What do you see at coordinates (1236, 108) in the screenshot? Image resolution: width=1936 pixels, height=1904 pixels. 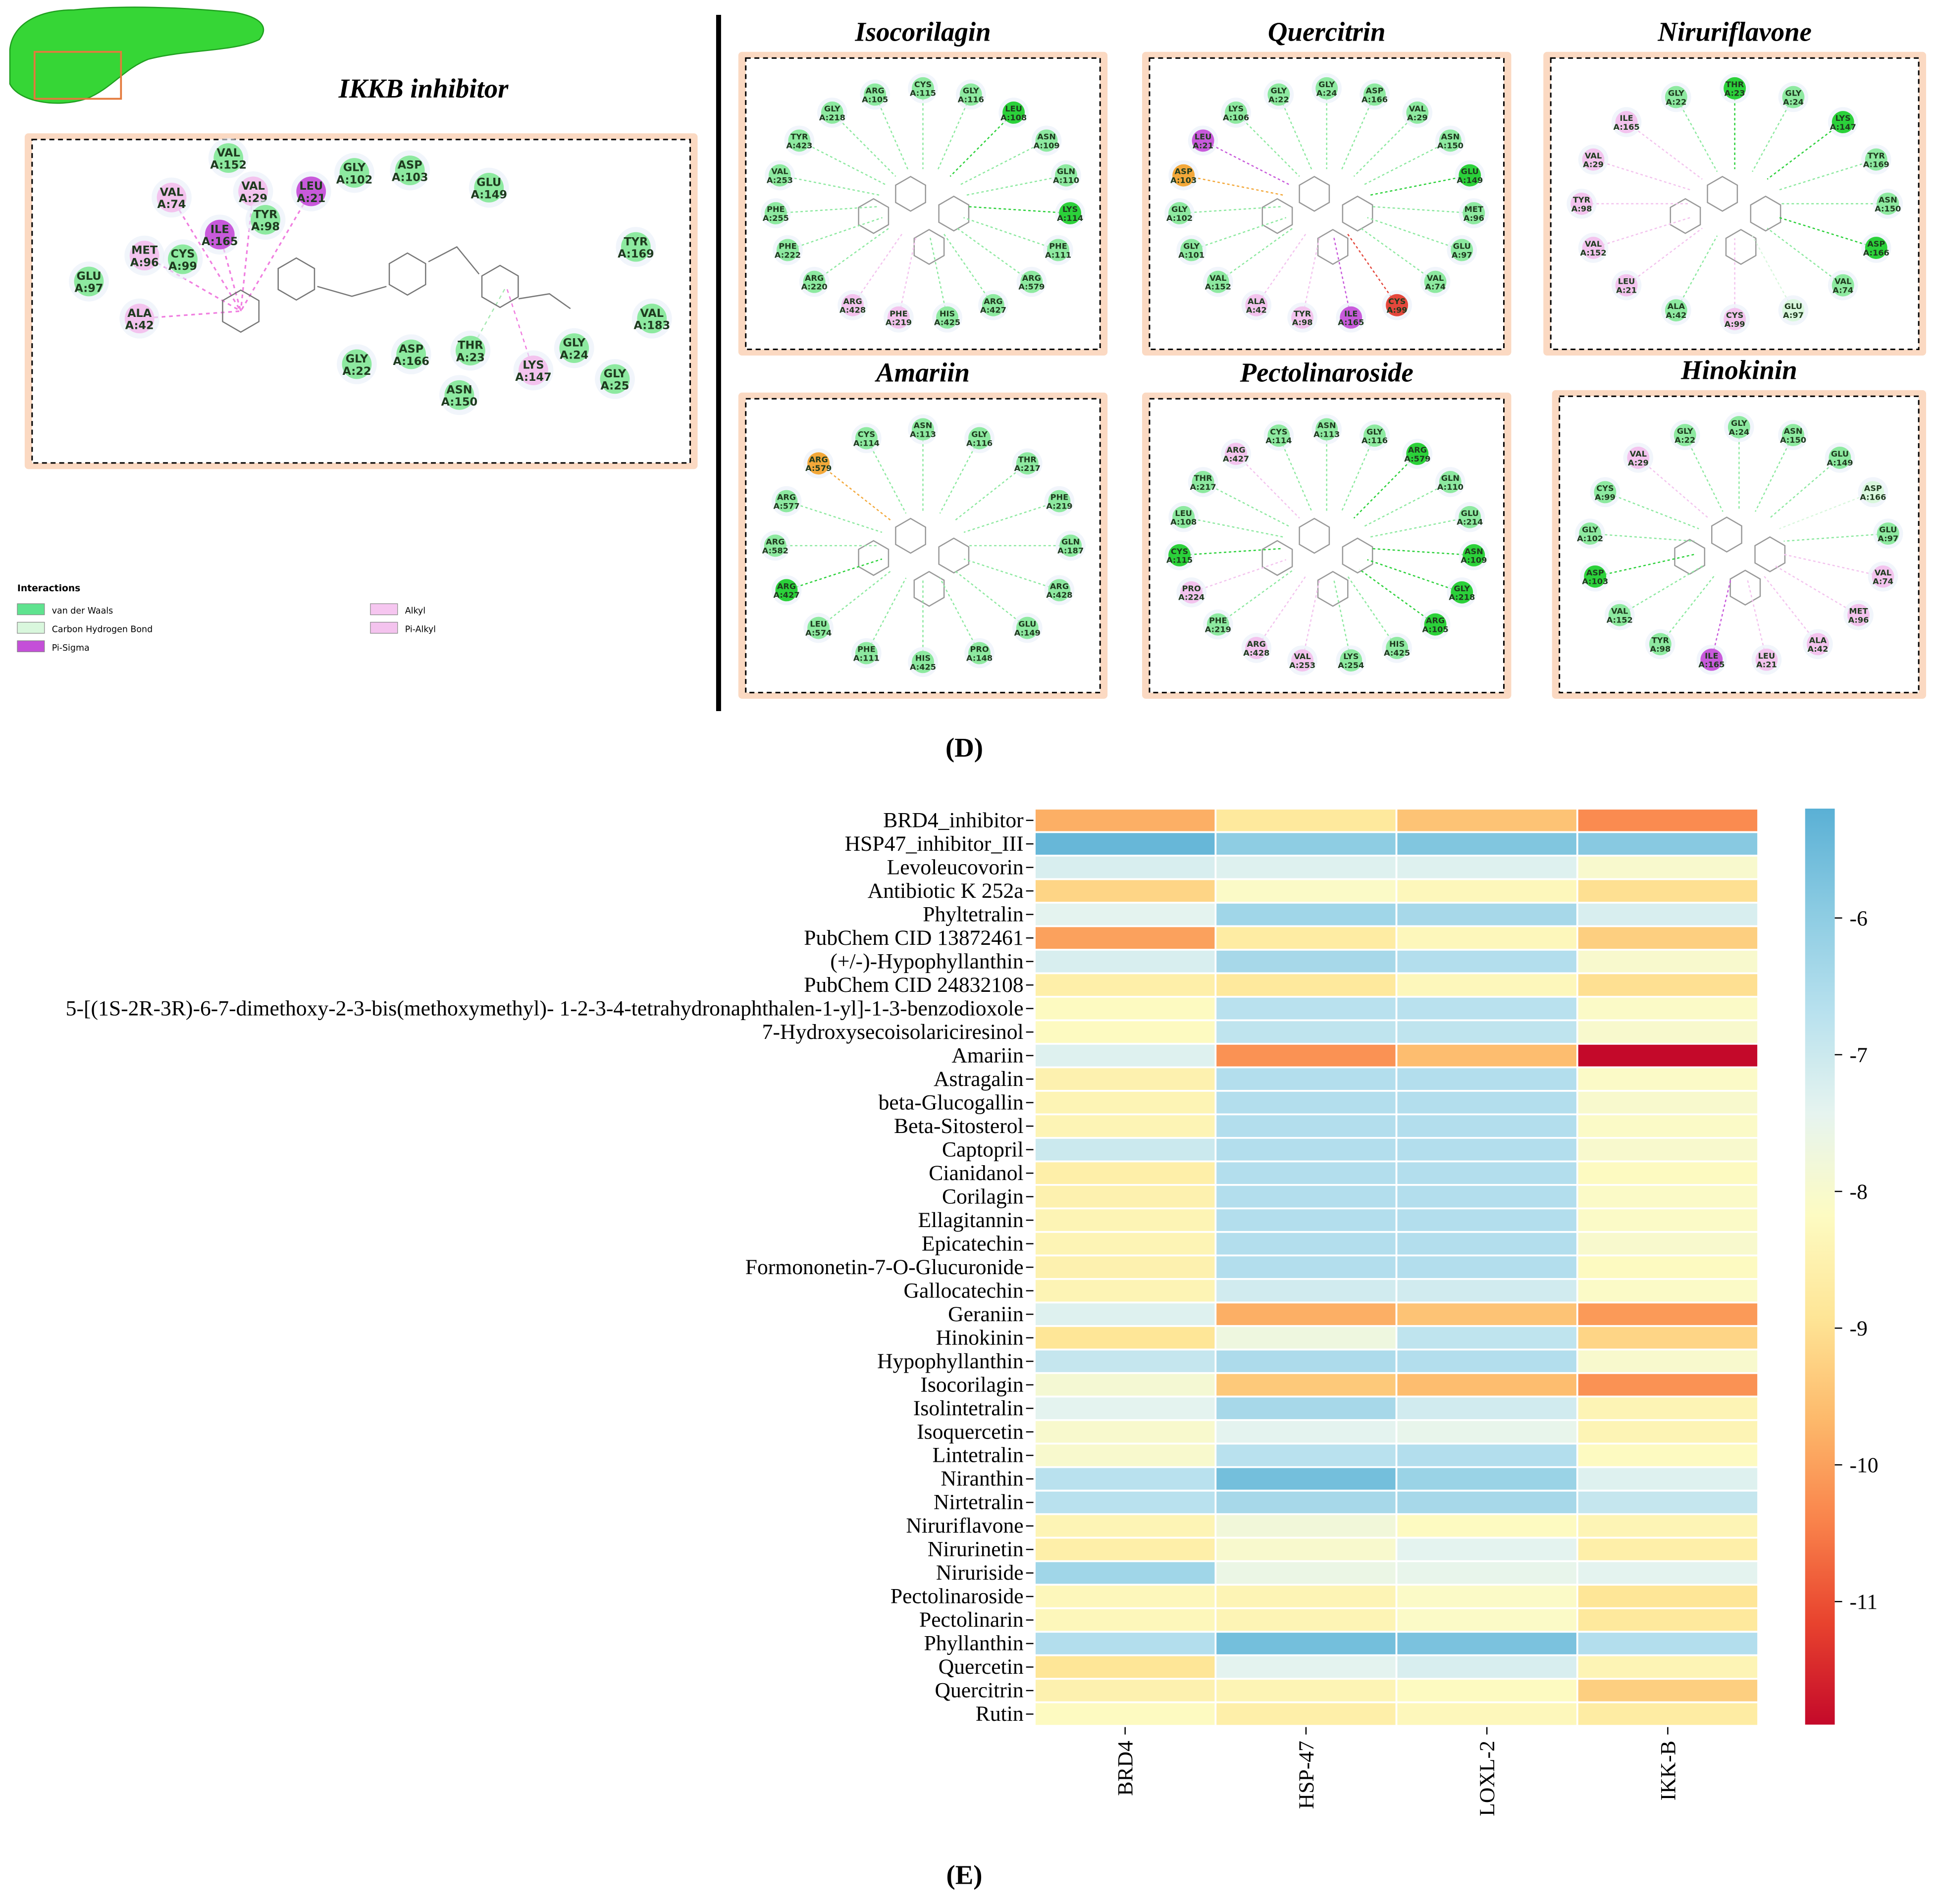 I see `residue-name: LYS` at bounding box center [1236, 108].